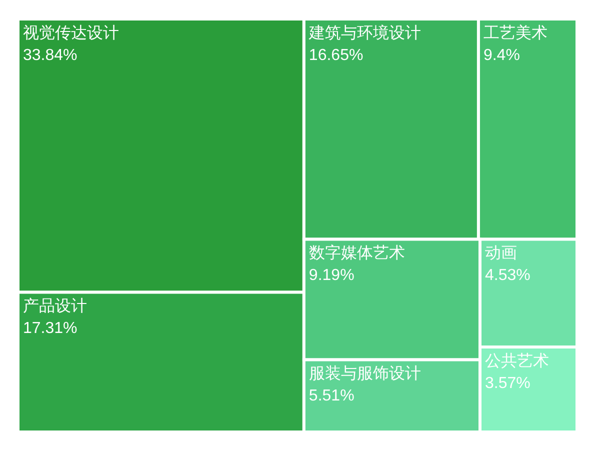  I want to click on category-label: 建筑与环境设计, so click(364, 33).